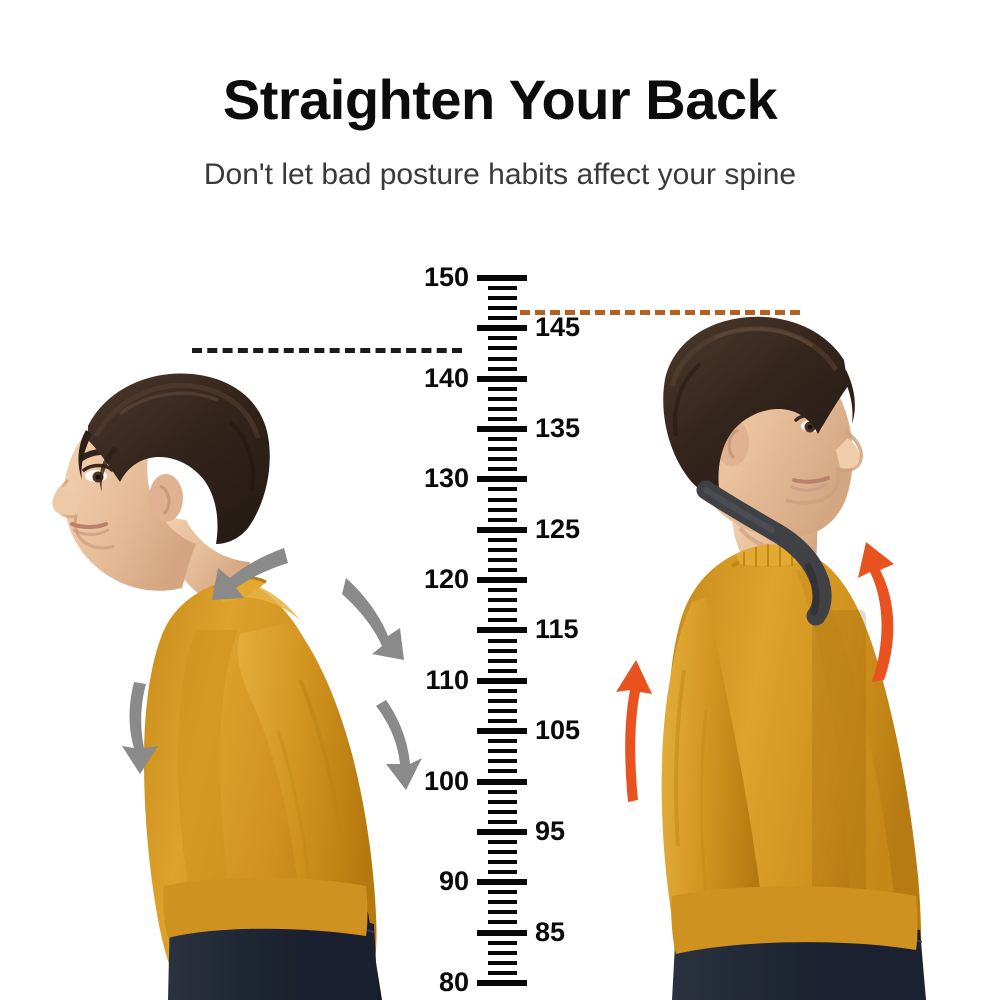 Image resolution: width=1000 pixels, height=1000 pixels. Describe the element at coordinates (500, 99) in the screenshot. I see `page-title: Straighten Your Back` at that location.